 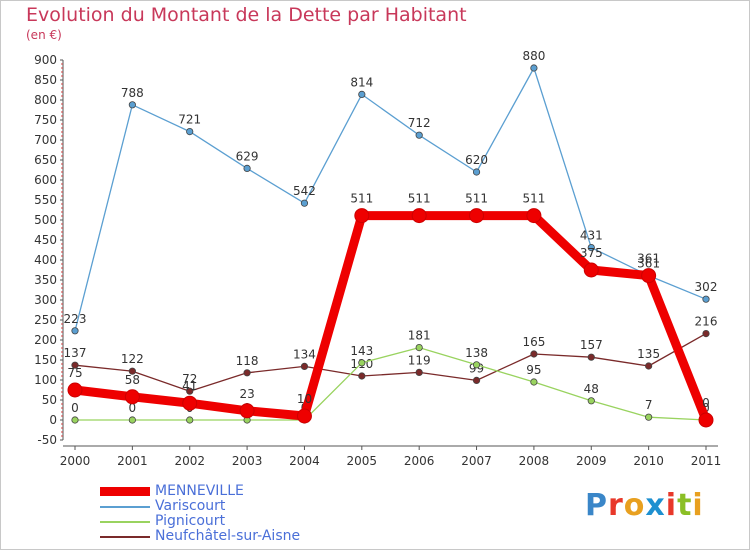 What do you see at coordinates (45, 360) in the screenshot?
I see `y-tick-label: 150` at bounding box center [45, 360].